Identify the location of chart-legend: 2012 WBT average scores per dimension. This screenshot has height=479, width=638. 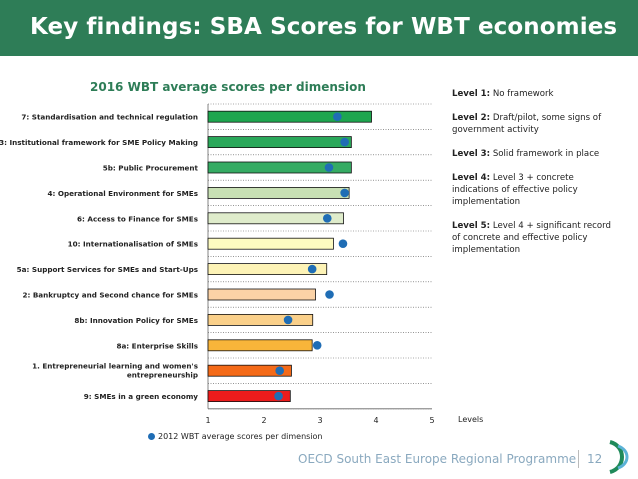
(235, 436).